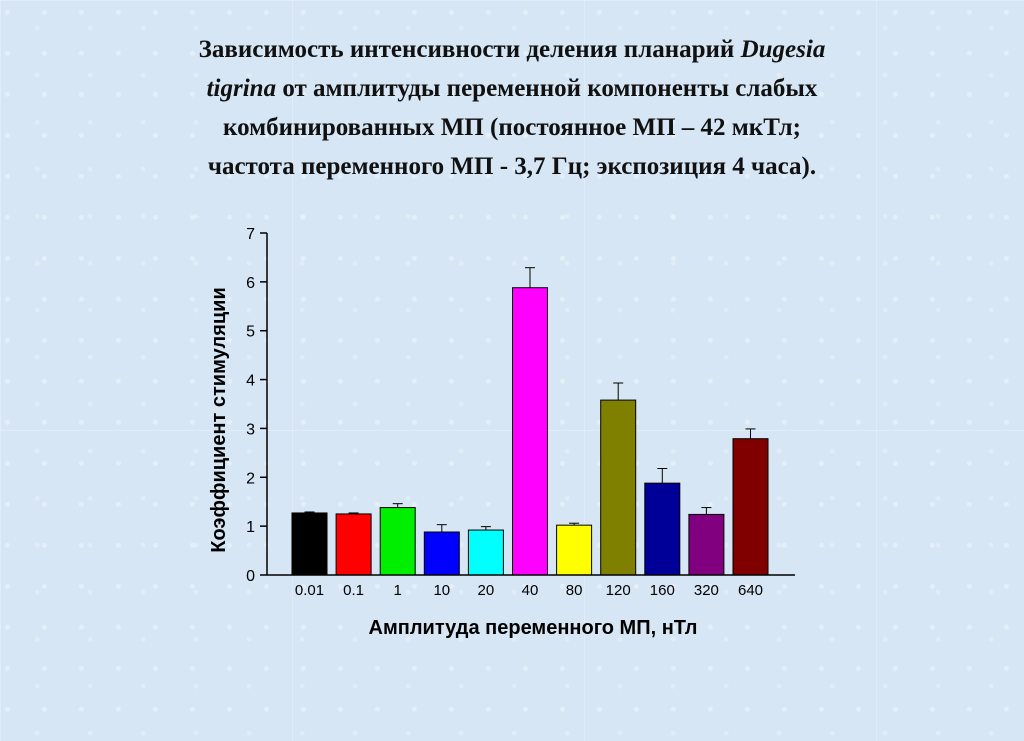 The image size is (1024, 741). I want to click on x-tick-label: 160, so click(662, 590).